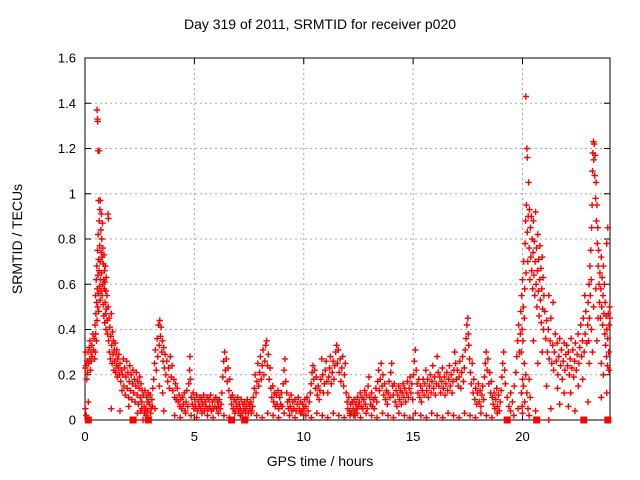  What do you see at coordinates (348, 420) in the screenshot?
I see `series-flagged-zero` at bounding box center [348, 420].